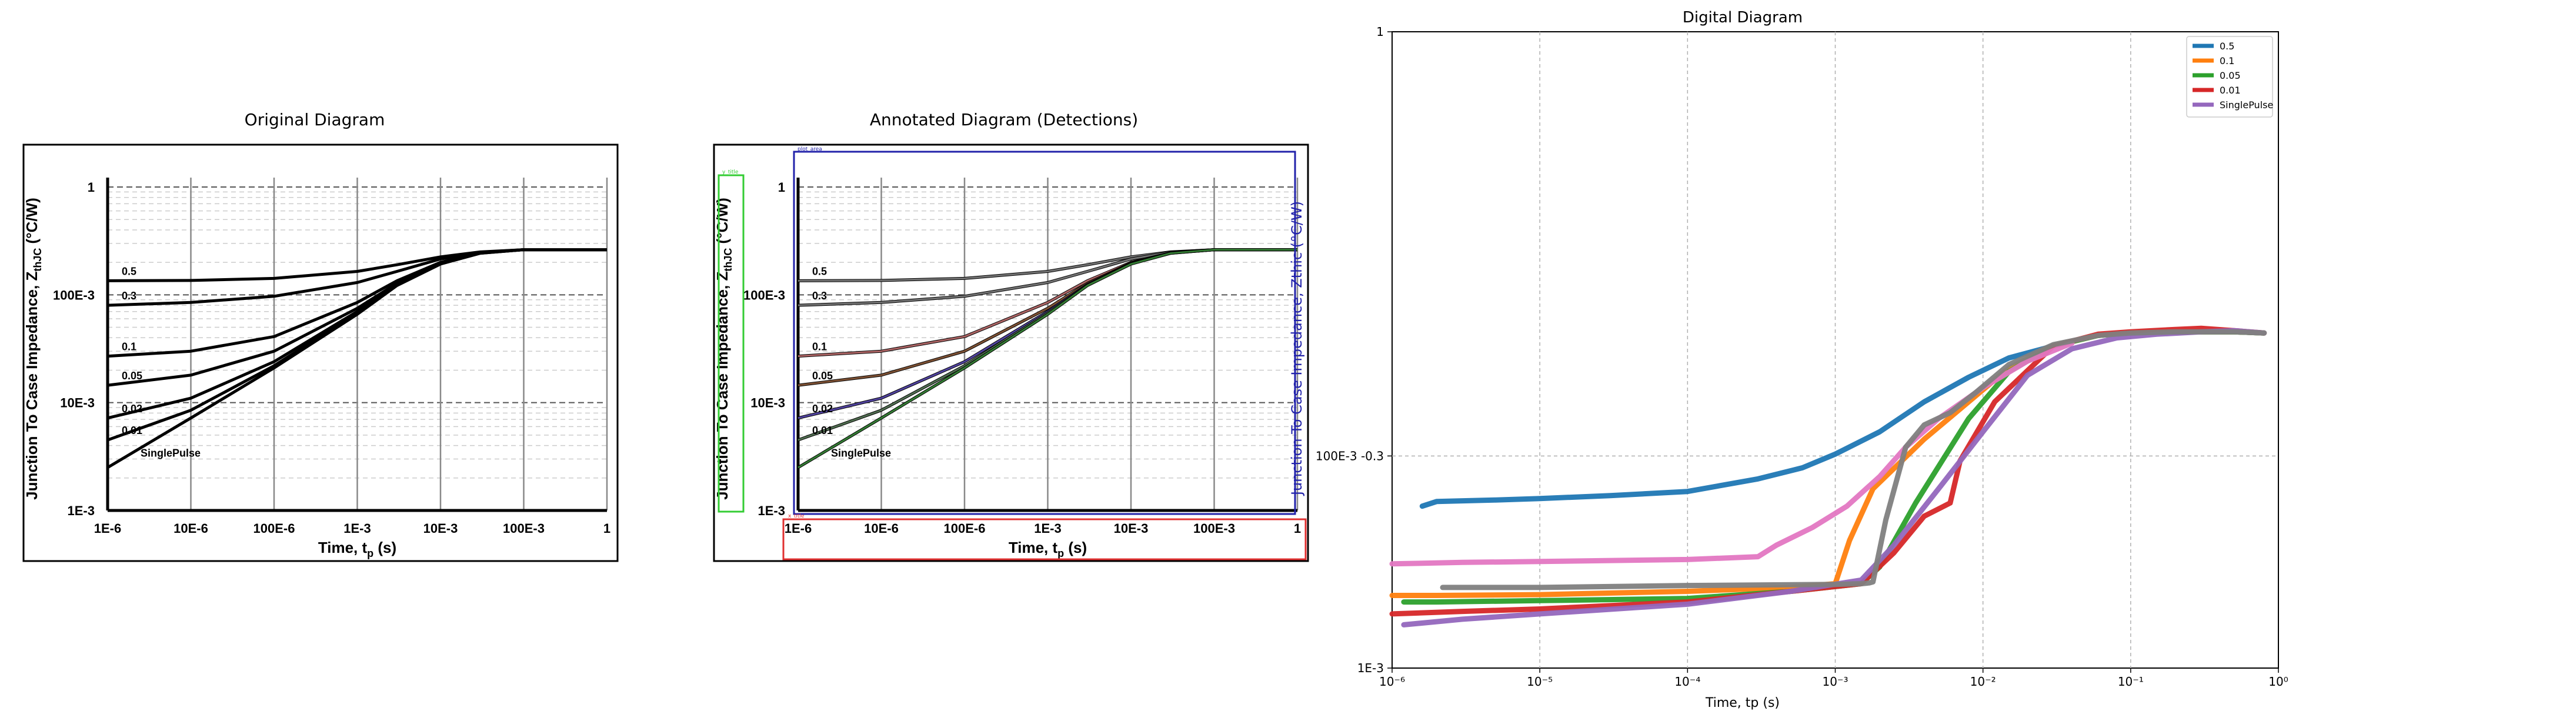 Image resolution: width=2576 pixels, height=721 pixels. I want to click on annotated-frame, so click(1011, 352).